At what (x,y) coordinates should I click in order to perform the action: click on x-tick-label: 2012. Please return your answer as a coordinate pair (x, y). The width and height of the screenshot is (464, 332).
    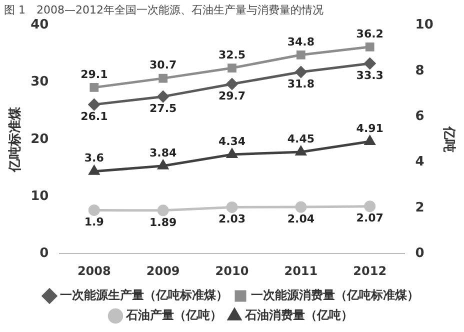
    Looking at the image, I should click on (370, 271).